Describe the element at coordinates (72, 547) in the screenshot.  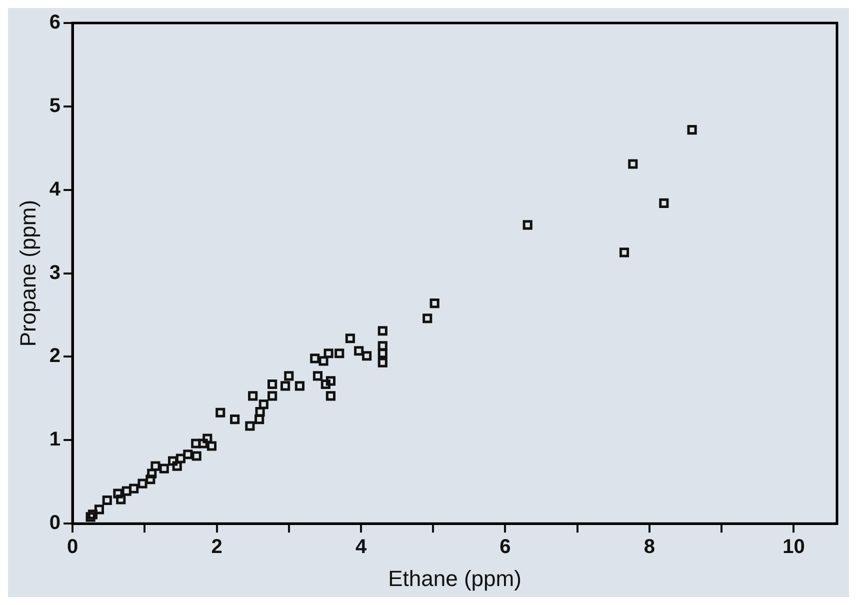
I see `x-tick-label: 0` at that location.